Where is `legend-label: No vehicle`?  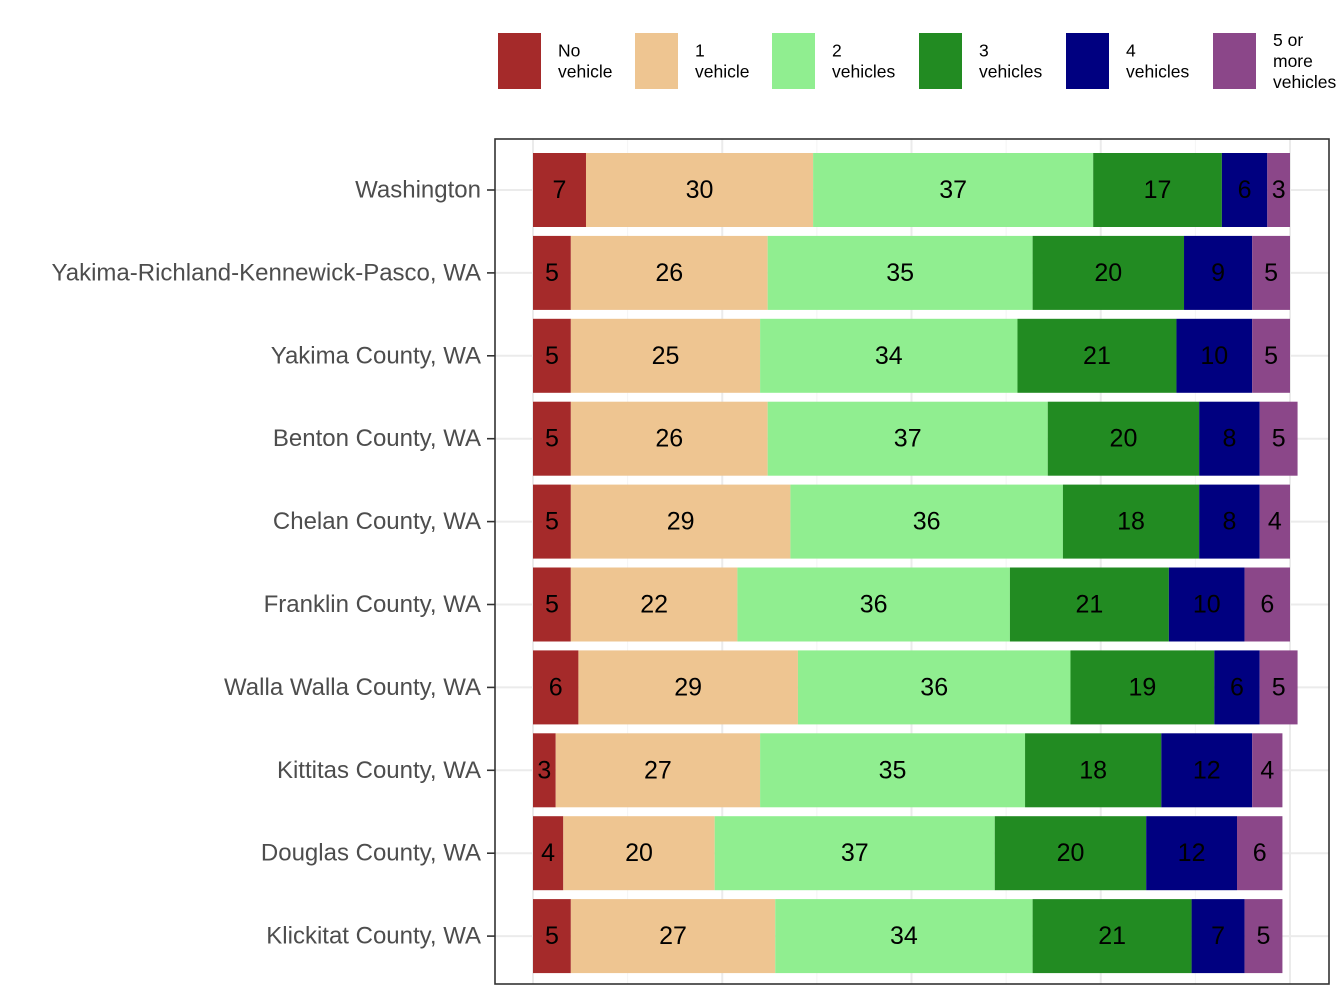
legend-label: No vehicle is located at coordinates (585, 61).